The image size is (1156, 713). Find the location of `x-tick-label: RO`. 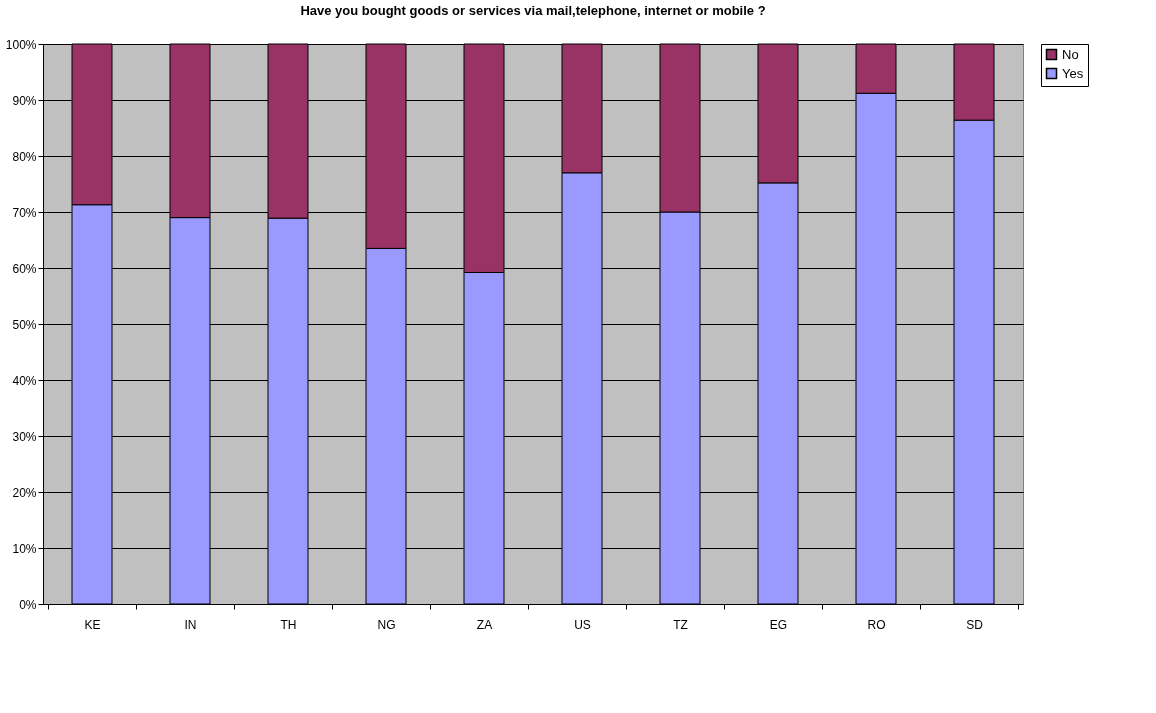

x-tick-label: RO is located at coordinates (876, 624).